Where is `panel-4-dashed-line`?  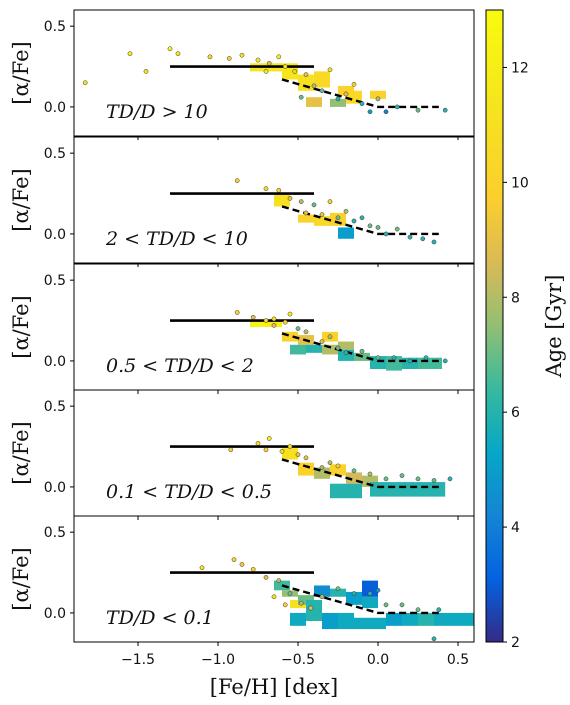 panel-4-dashed-line is located at coordinates (360, 473).